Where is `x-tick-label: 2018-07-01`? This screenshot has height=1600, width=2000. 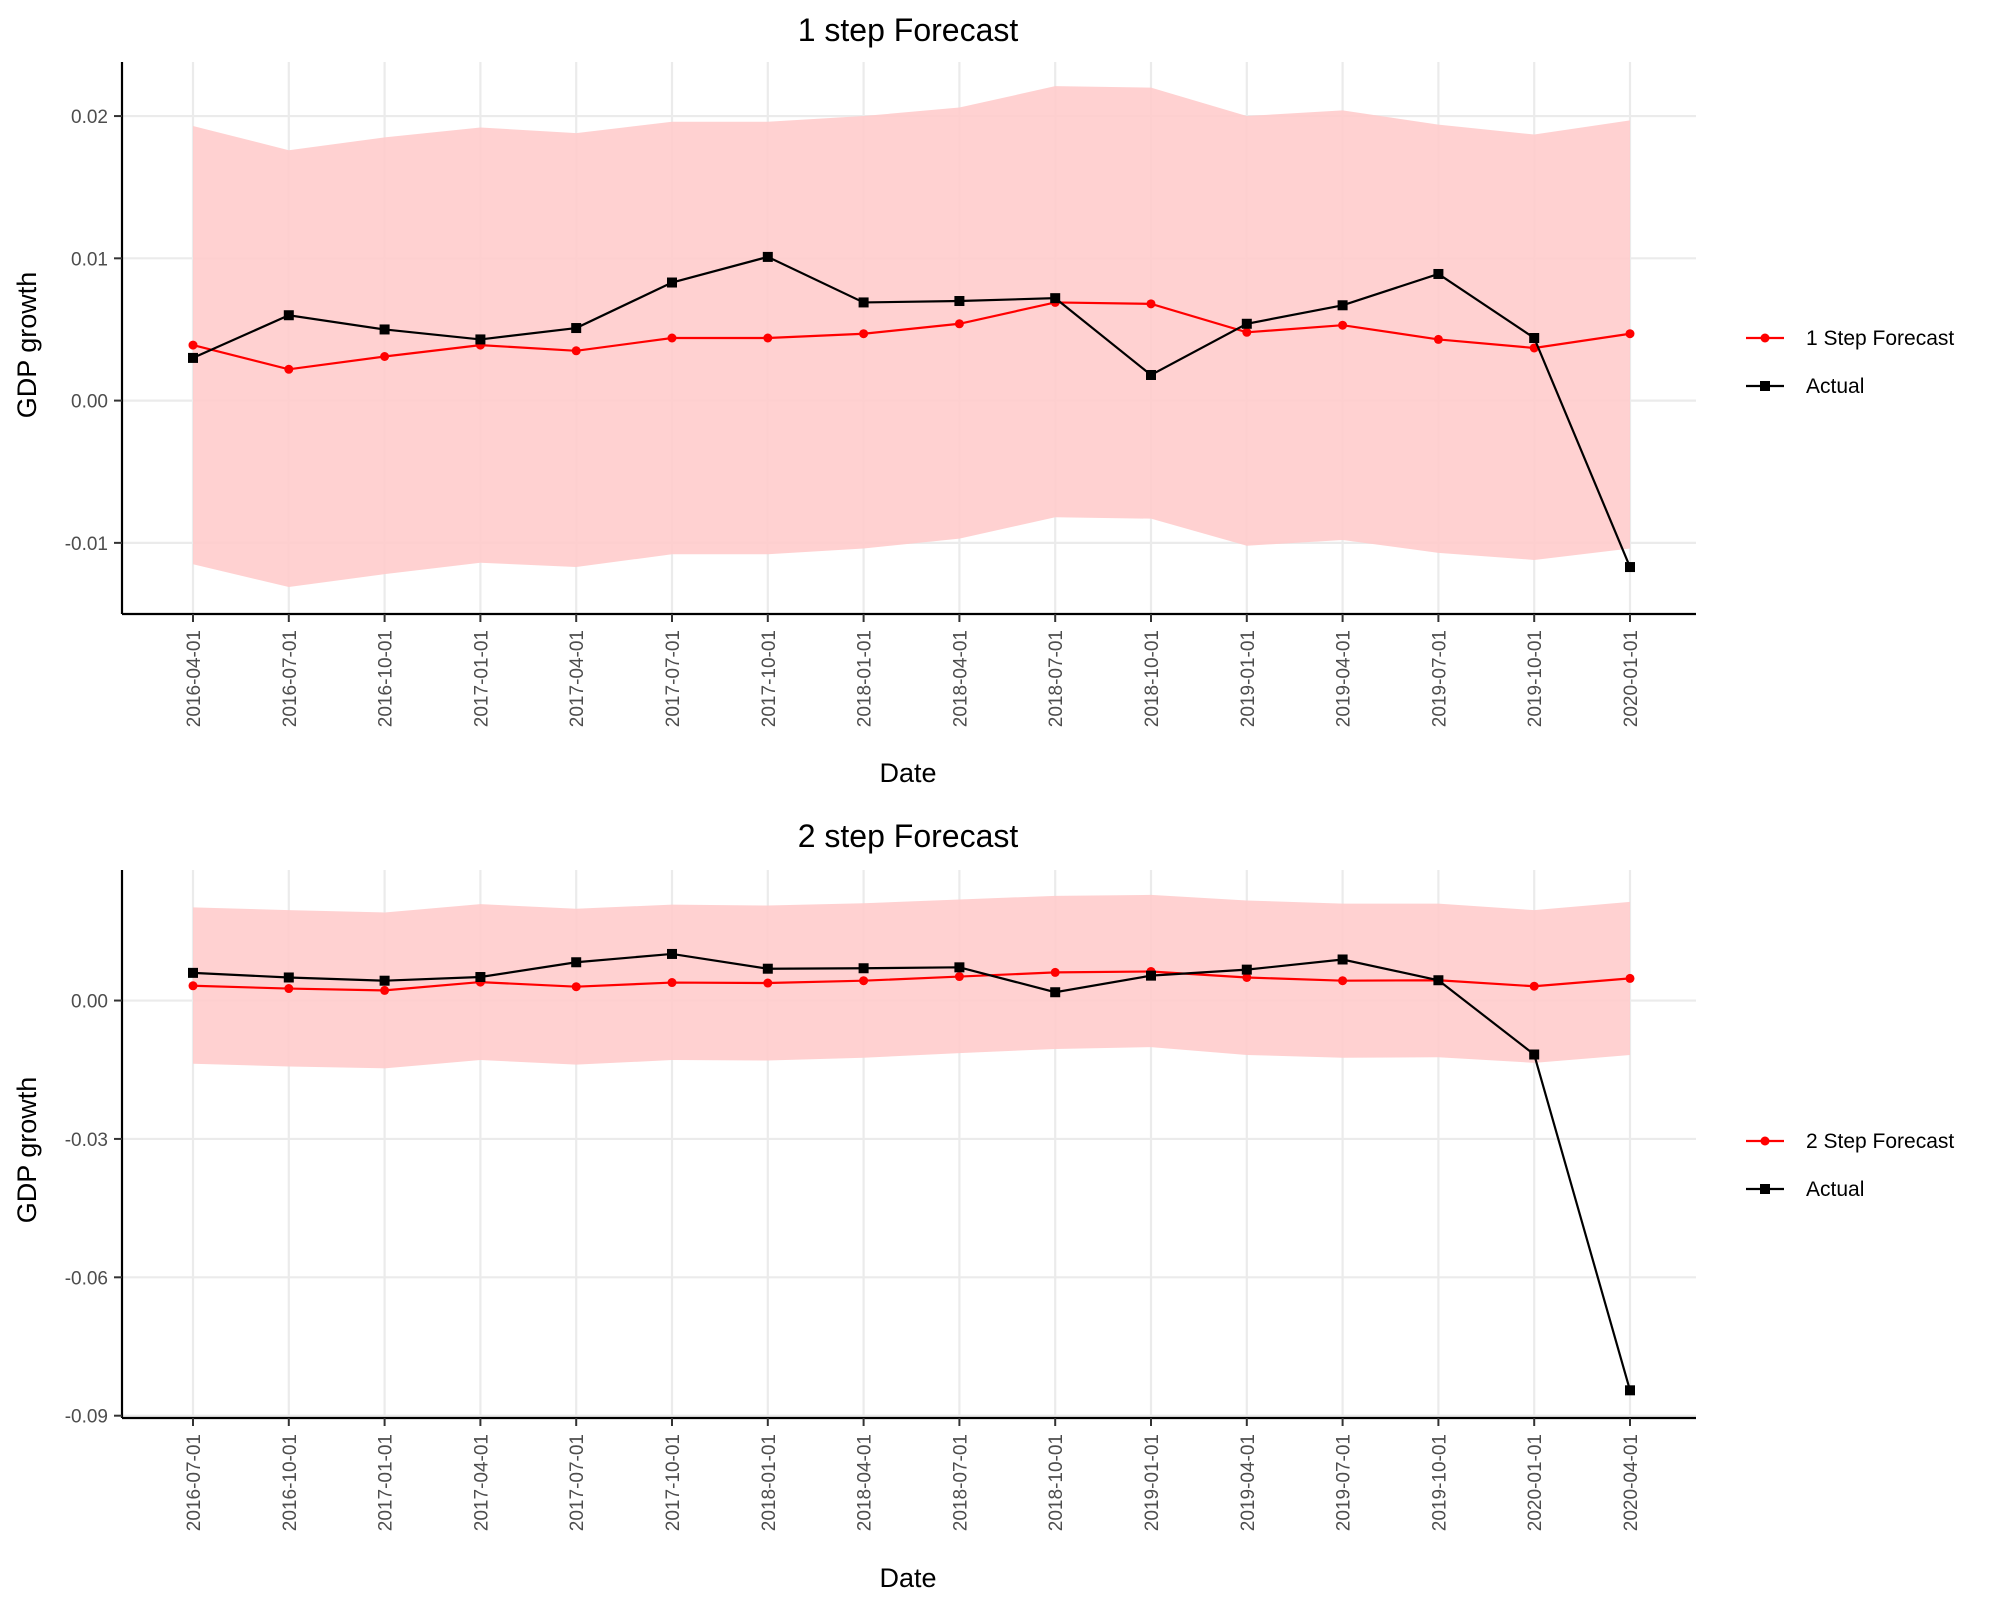
x-tick-label: 2018-07-01 is located at coordinates (960, 1482).